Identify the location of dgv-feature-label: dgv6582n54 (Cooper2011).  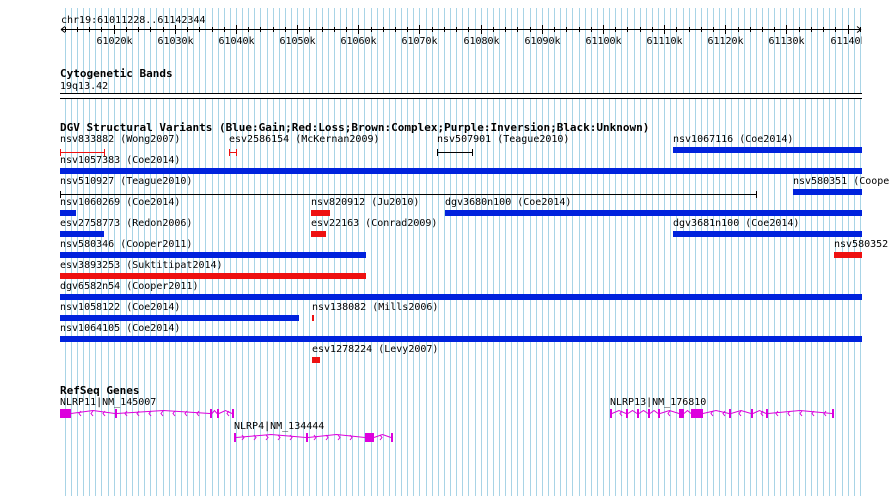
(129, 286).